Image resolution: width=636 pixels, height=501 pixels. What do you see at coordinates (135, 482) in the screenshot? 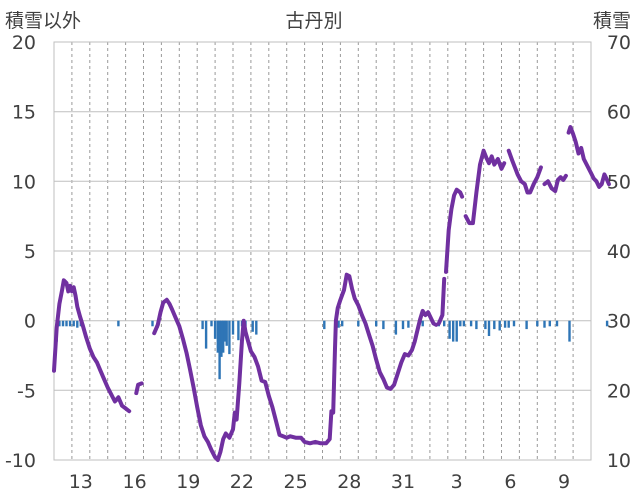
I see `x-tick-label: 16` at bounding box center [135, 482].